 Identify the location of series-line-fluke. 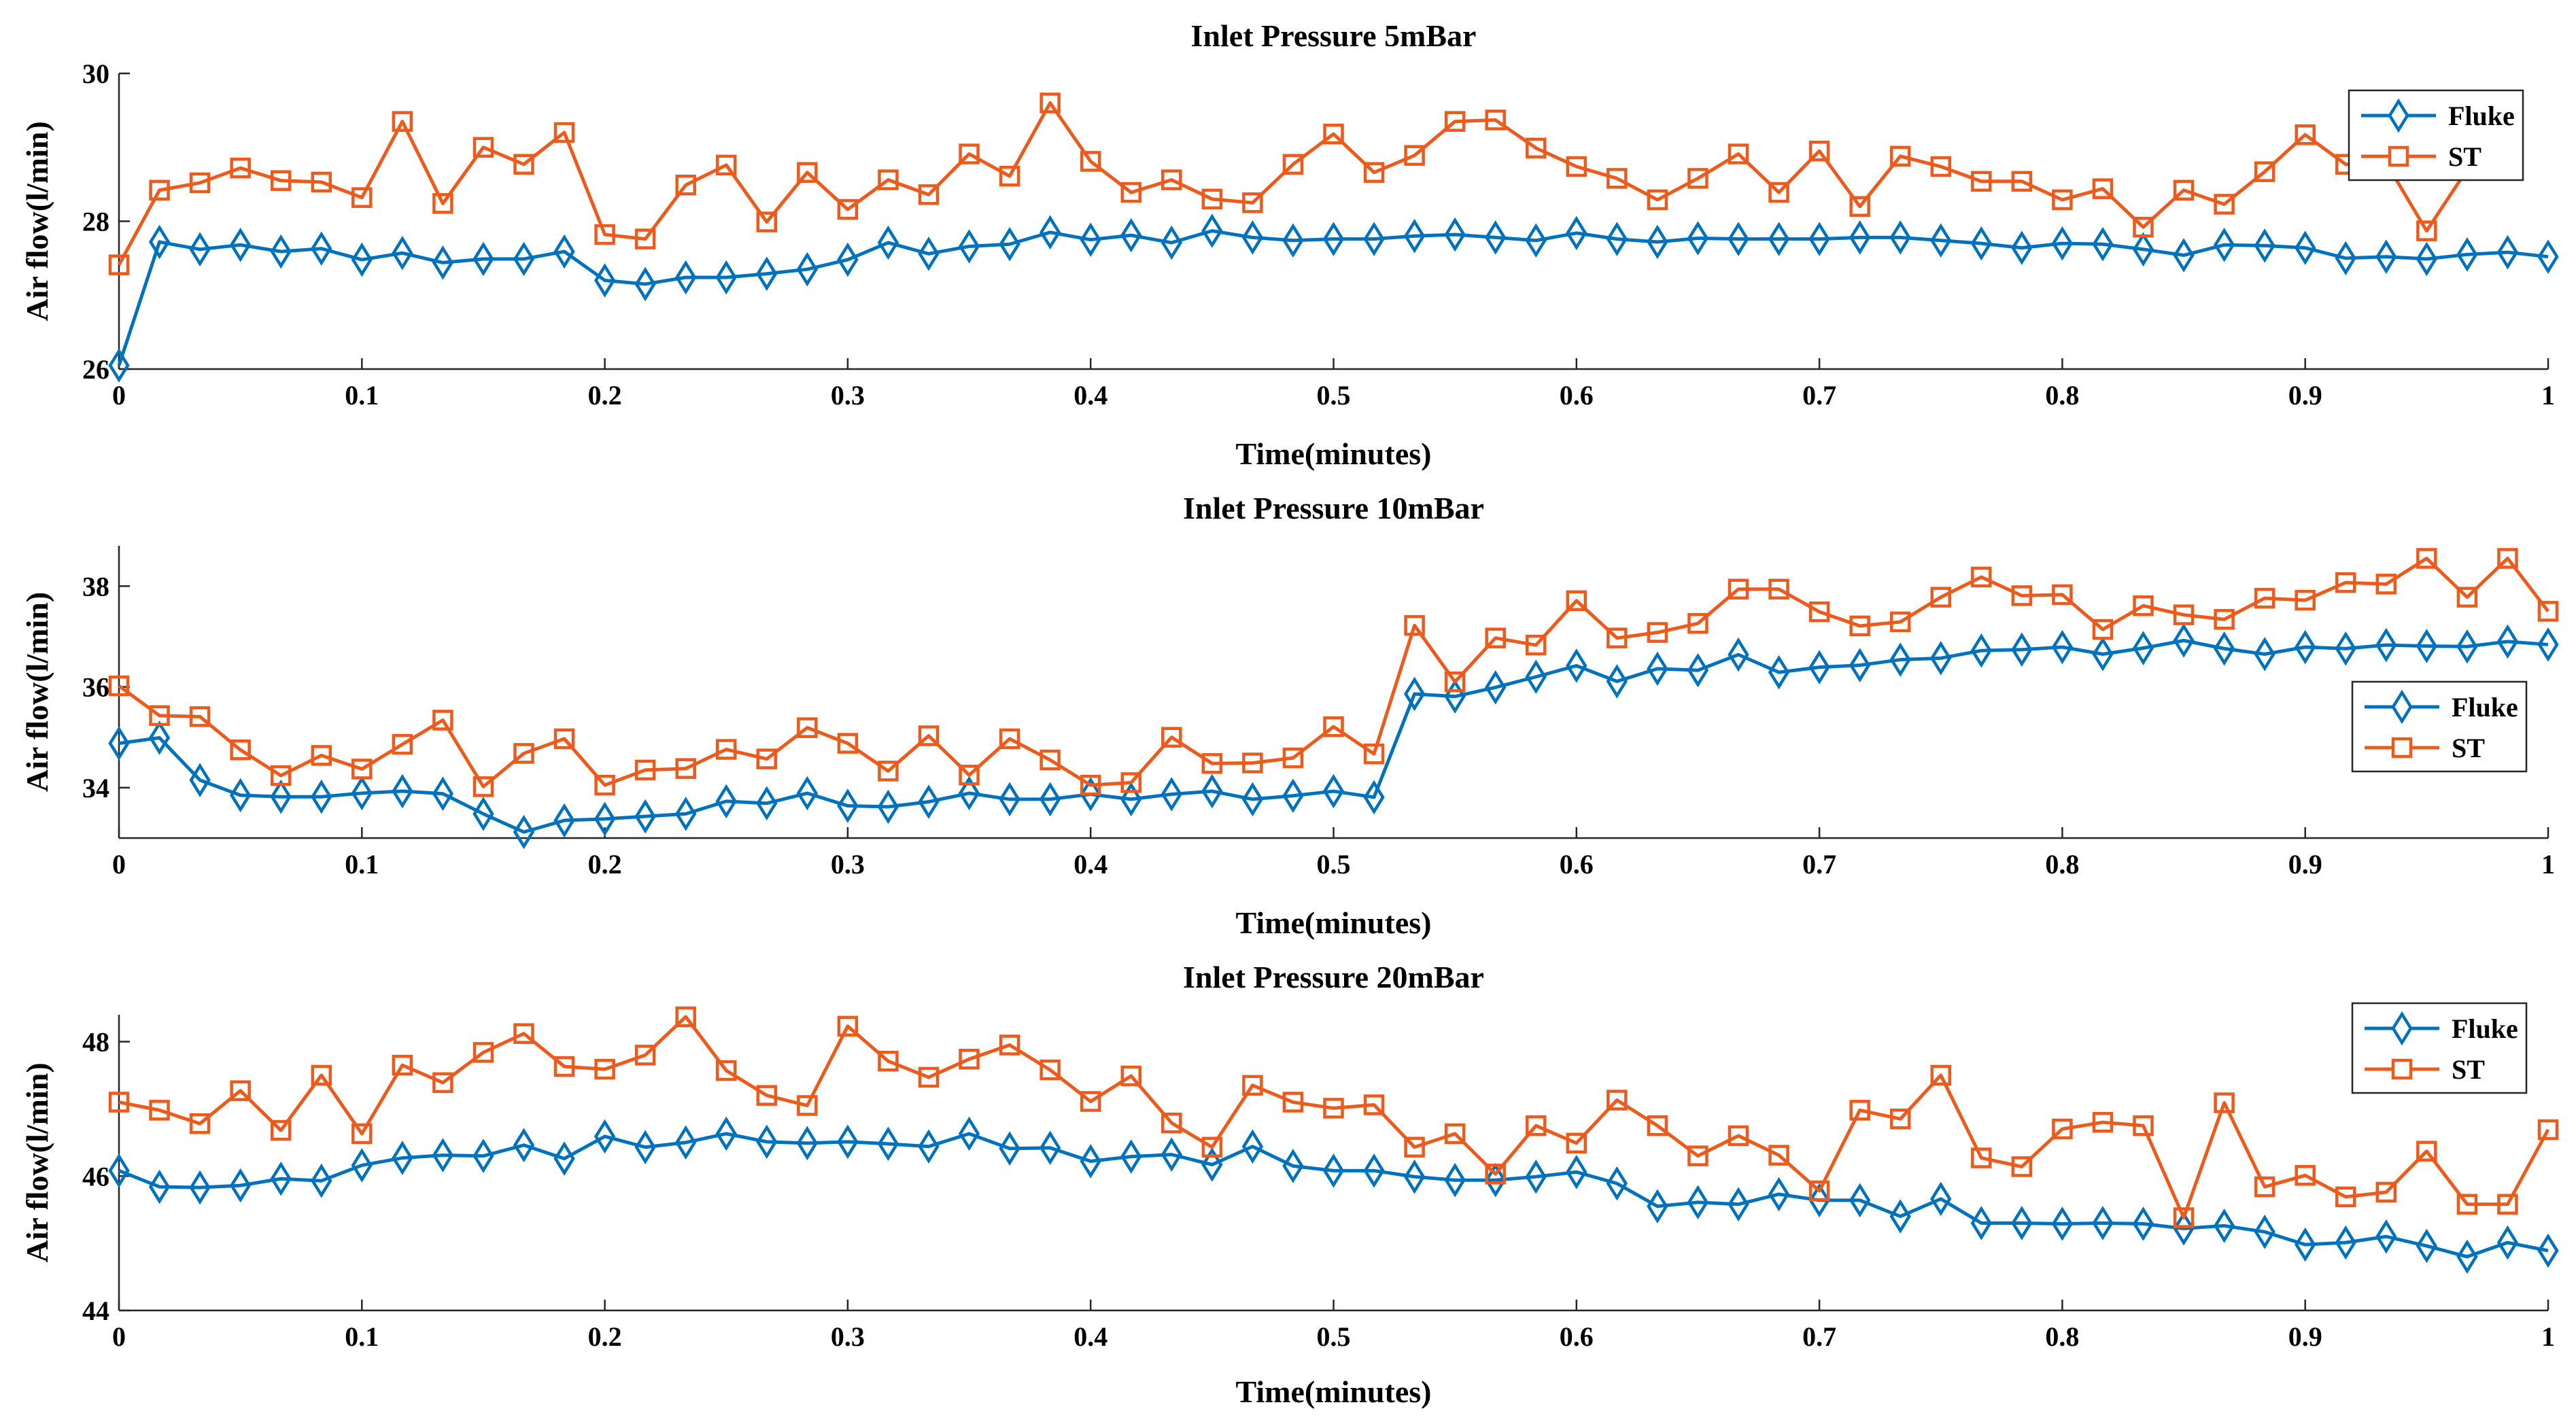
(1333, 736).